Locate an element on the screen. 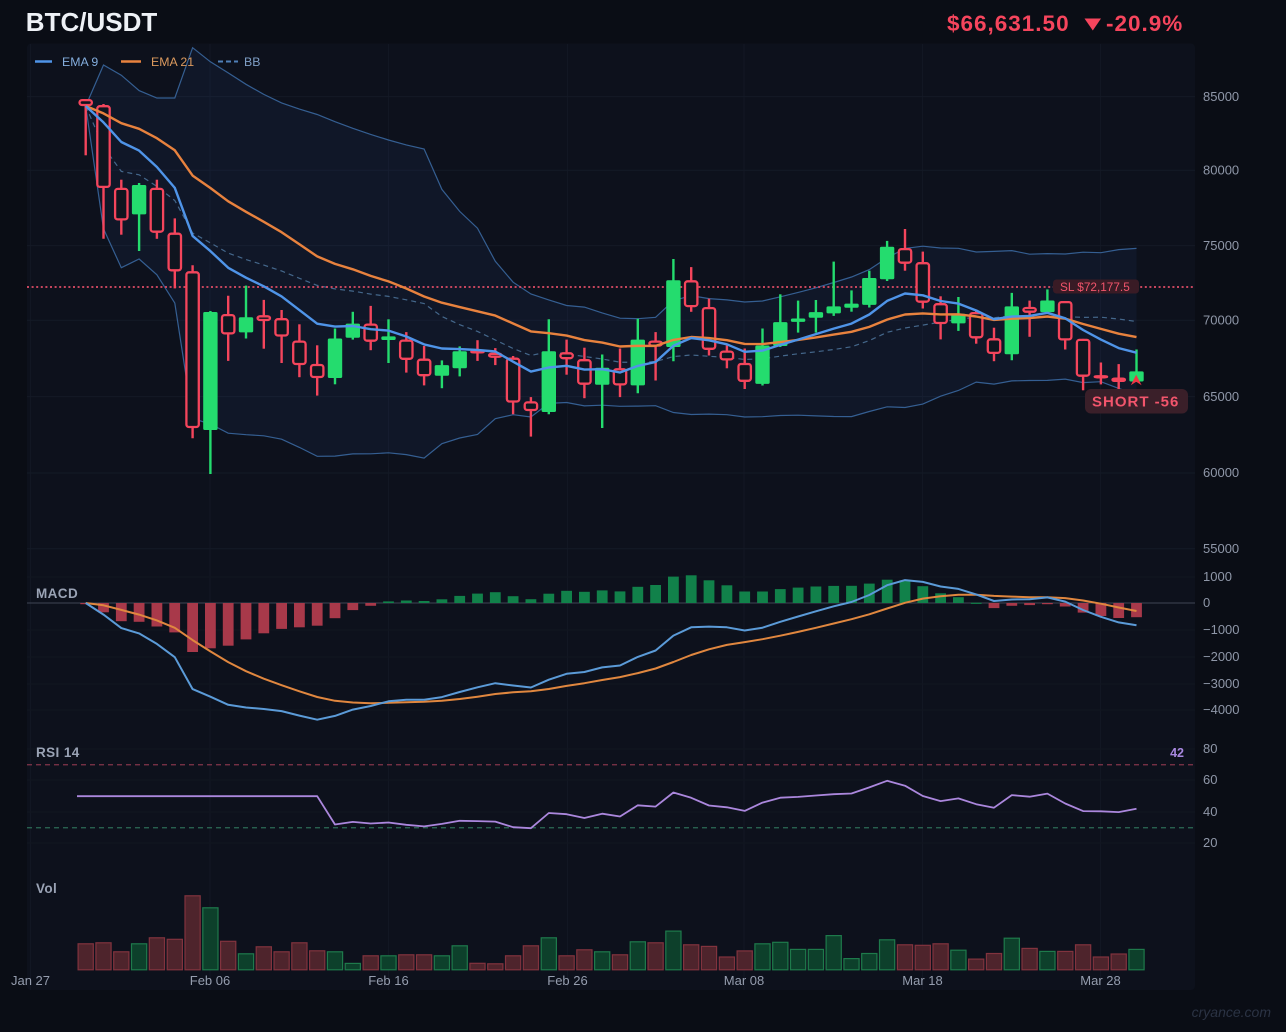 The height and width of the screenshot is (1032, 1286). svg-text: −4000 is located at coordinates (1221, 709).